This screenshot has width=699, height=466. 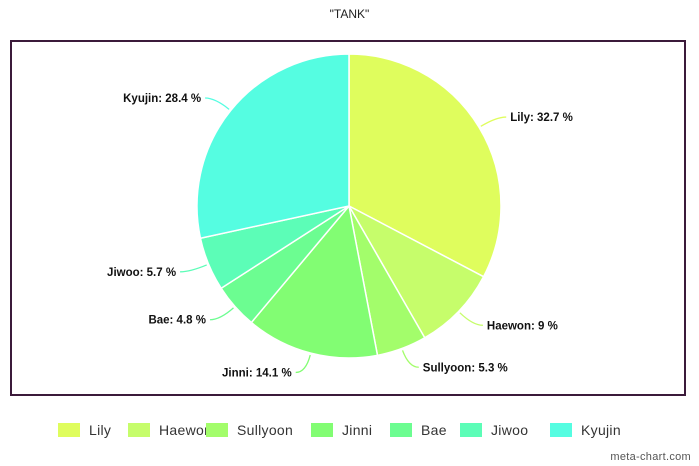 I want to click on legend-swatch-bae, so click(x=401, y=430).